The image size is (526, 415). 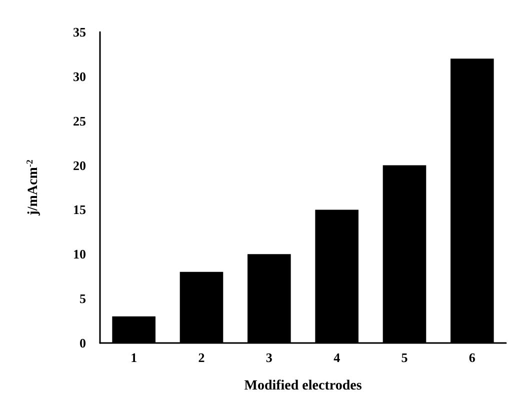 I want to click on x-tick-label: 2, so click(x=201, y=357).